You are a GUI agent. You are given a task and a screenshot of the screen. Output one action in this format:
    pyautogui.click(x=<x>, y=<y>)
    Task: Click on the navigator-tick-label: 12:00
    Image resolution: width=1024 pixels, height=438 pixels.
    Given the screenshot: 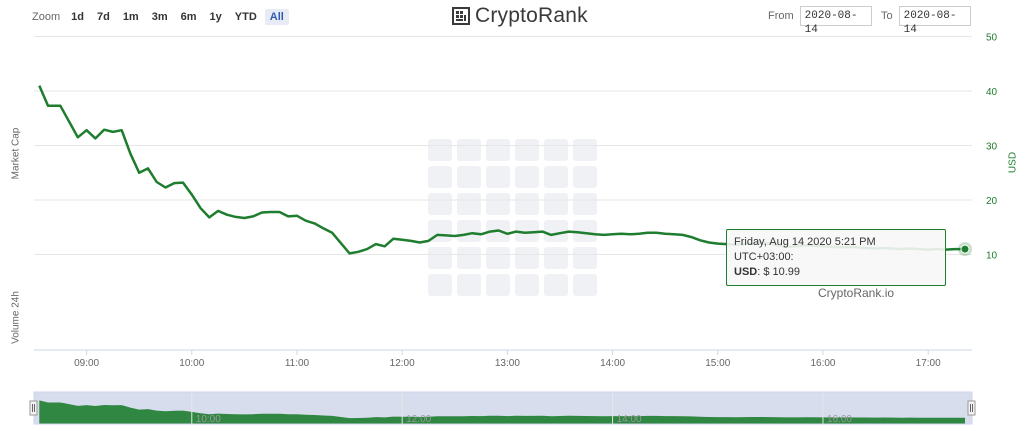 What is the action you would take?
    pyautogui.click(x=418, y=419)
    